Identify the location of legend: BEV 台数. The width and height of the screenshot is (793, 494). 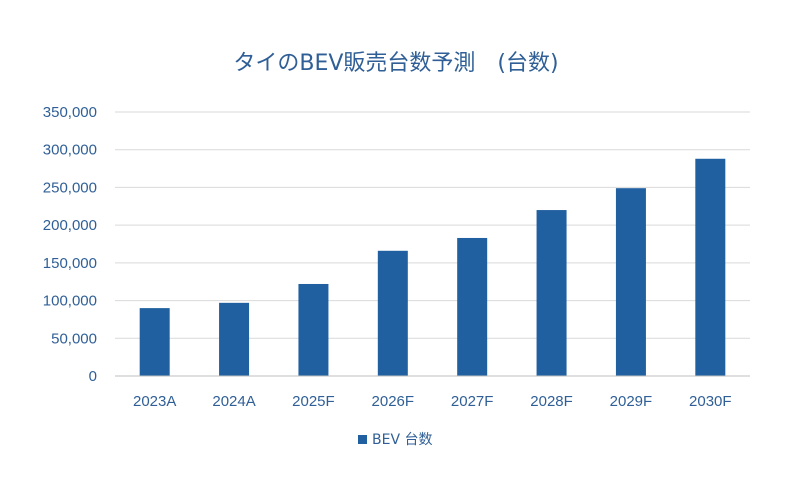
(395, 440).